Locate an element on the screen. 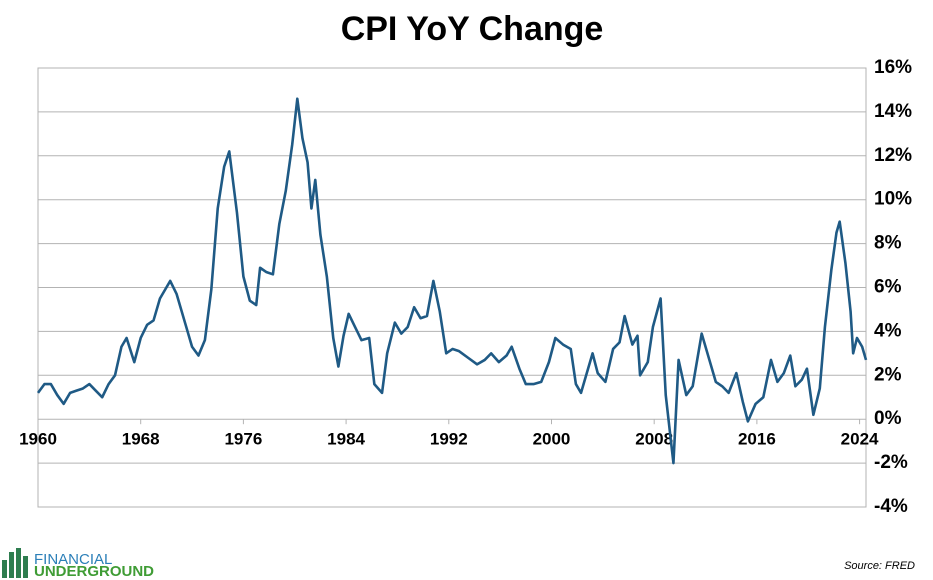 This screenshot has width=933, height=580. y-tick-label: 6% is located at coordinates (888, 287).